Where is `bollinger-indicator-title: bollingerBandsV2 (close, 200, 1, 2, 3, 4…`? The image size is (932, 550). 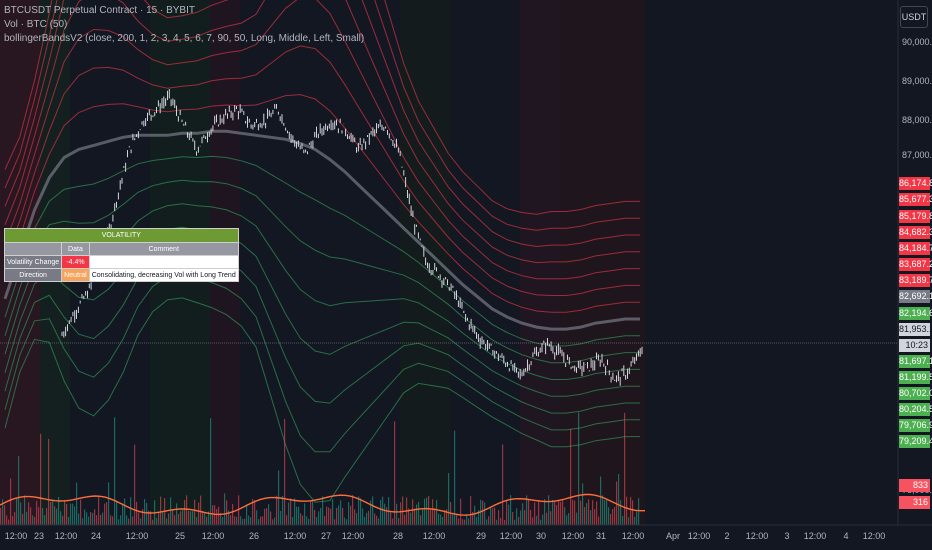
bollinger-indicator-title: bollingerBandsV2 (close, 200, 1, 2, 3, 4… is located at coordinates (184, 38).